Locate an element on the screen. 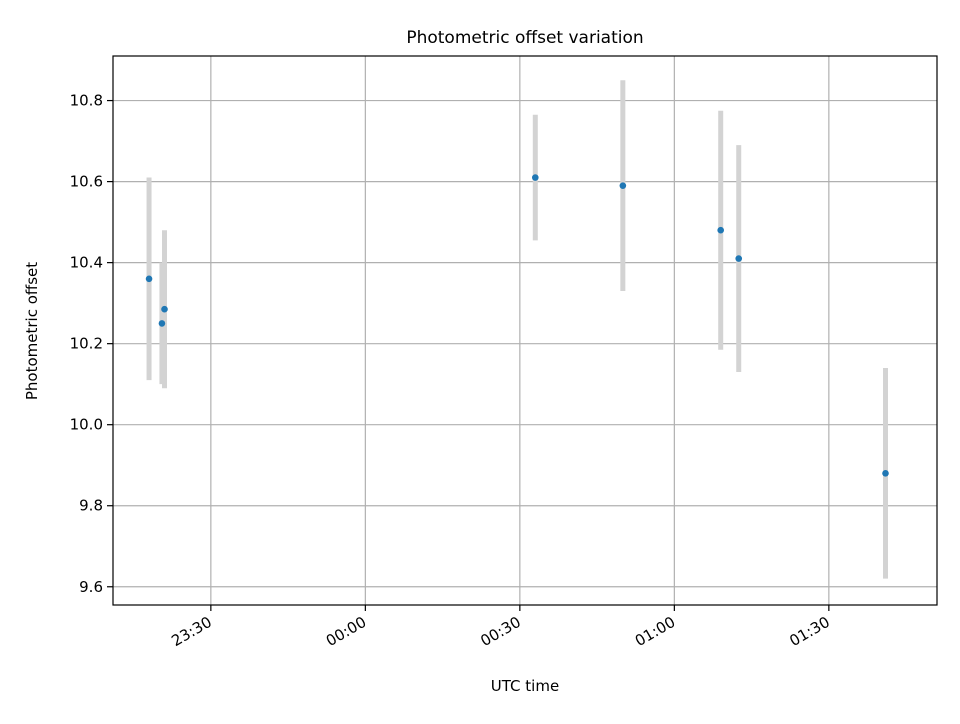  y-axis: 9.6 9.8 10.0 10.2 10.4 10.6 10.8 is located at coordinates (91, 344).